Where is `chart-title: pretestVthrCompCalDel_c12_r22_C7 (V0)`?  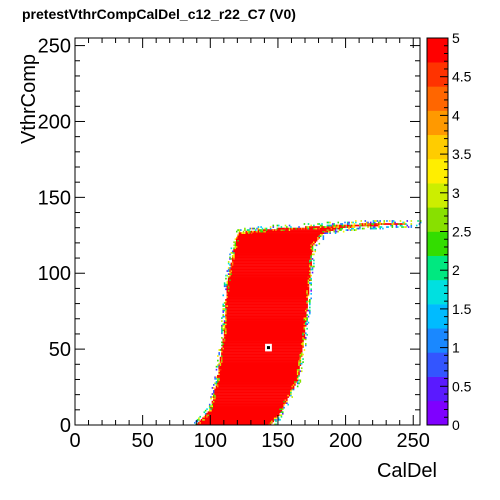 chart-title: pretestVthrCompCalDel_c12_r22_C7 (V0) is located at coordinates (159, 14).